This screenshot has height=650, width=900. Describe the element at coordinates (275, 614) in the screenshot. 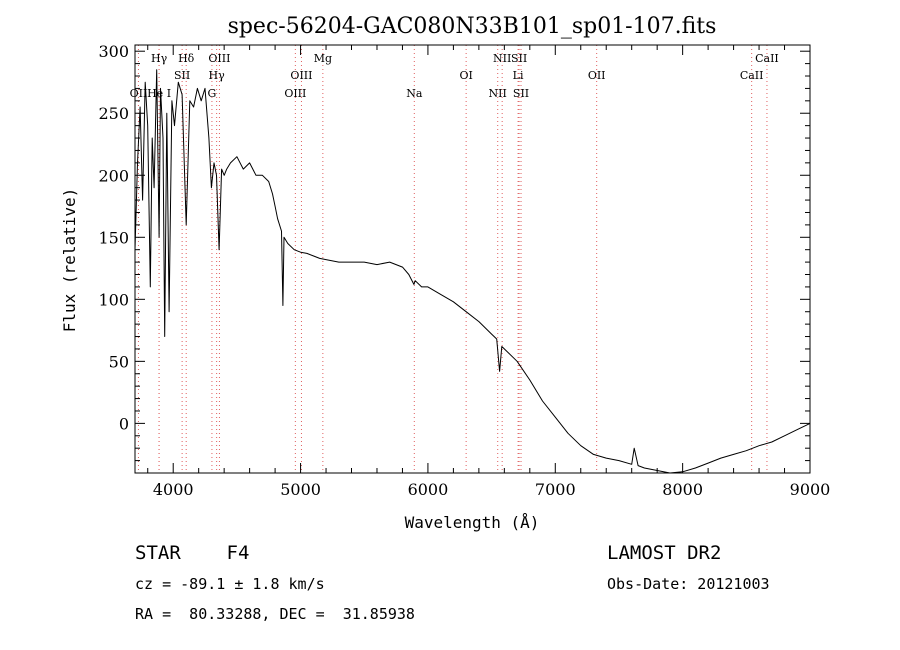

I see `ra-dec: RA = 80.33288, DEC = 31.85938` at that location.